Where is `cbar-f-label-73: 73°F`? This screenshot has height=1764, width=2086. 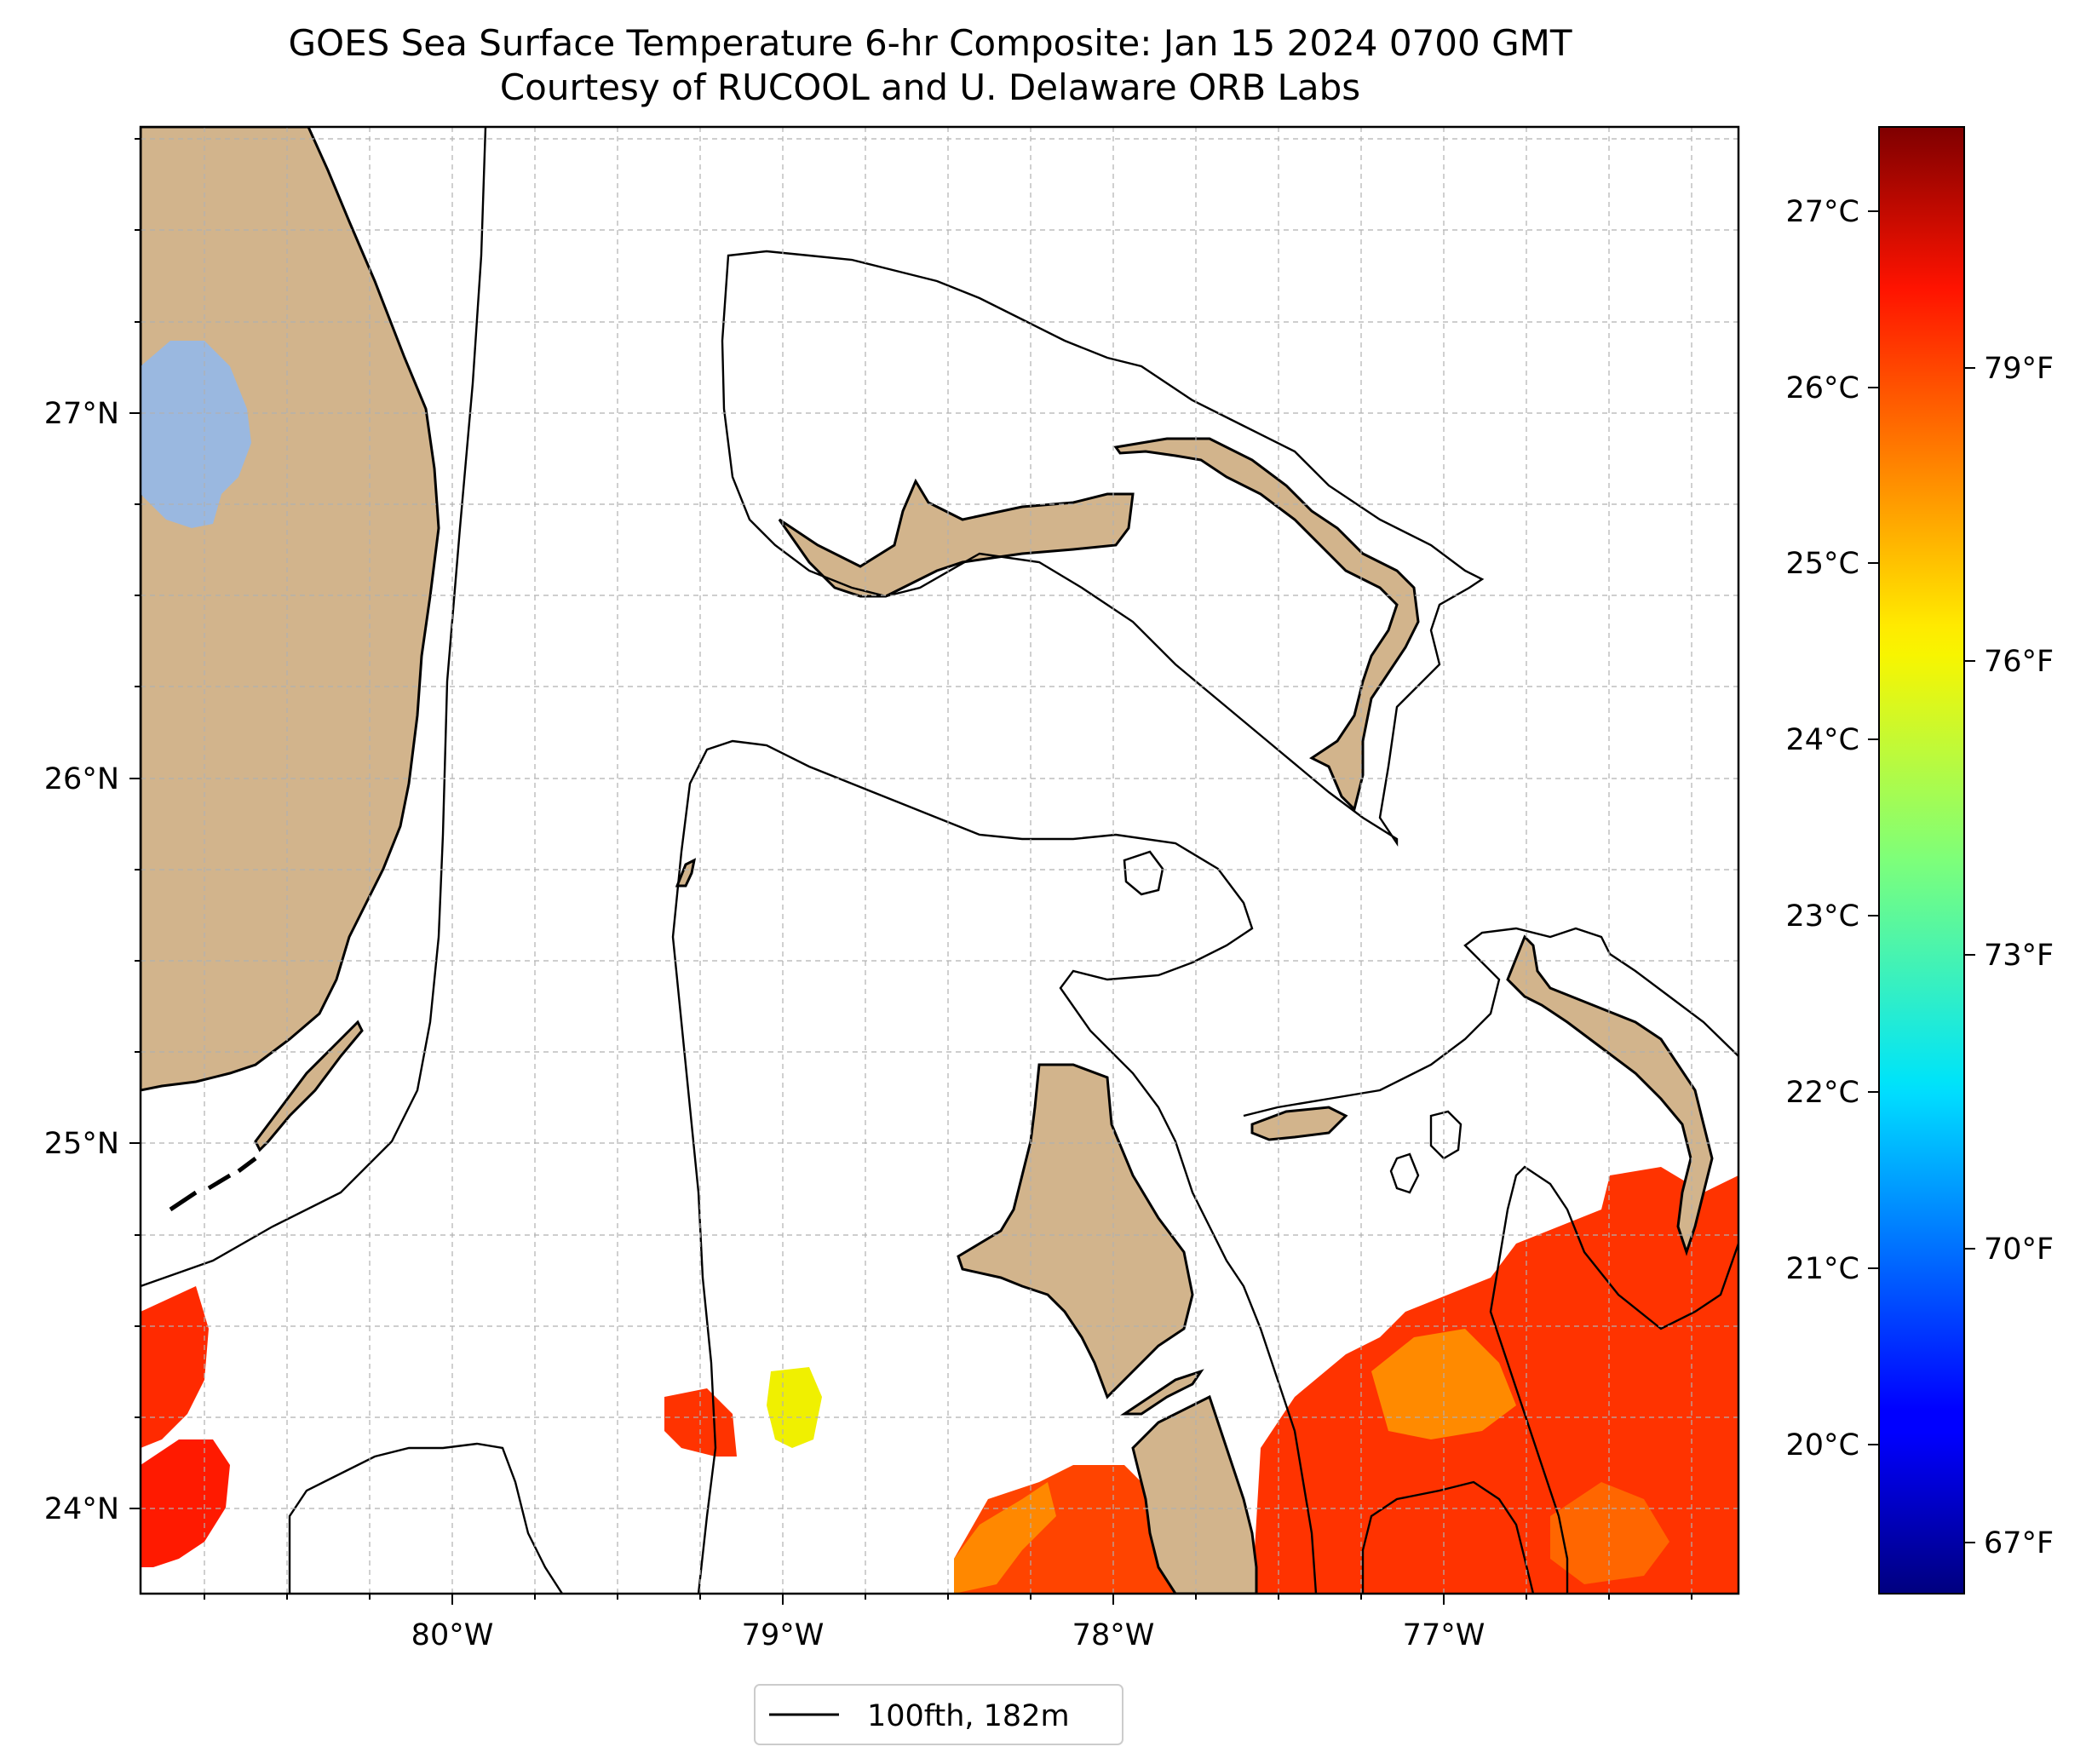
cbar-f-label-73: 73°F is located at coordinates (2019, 956).